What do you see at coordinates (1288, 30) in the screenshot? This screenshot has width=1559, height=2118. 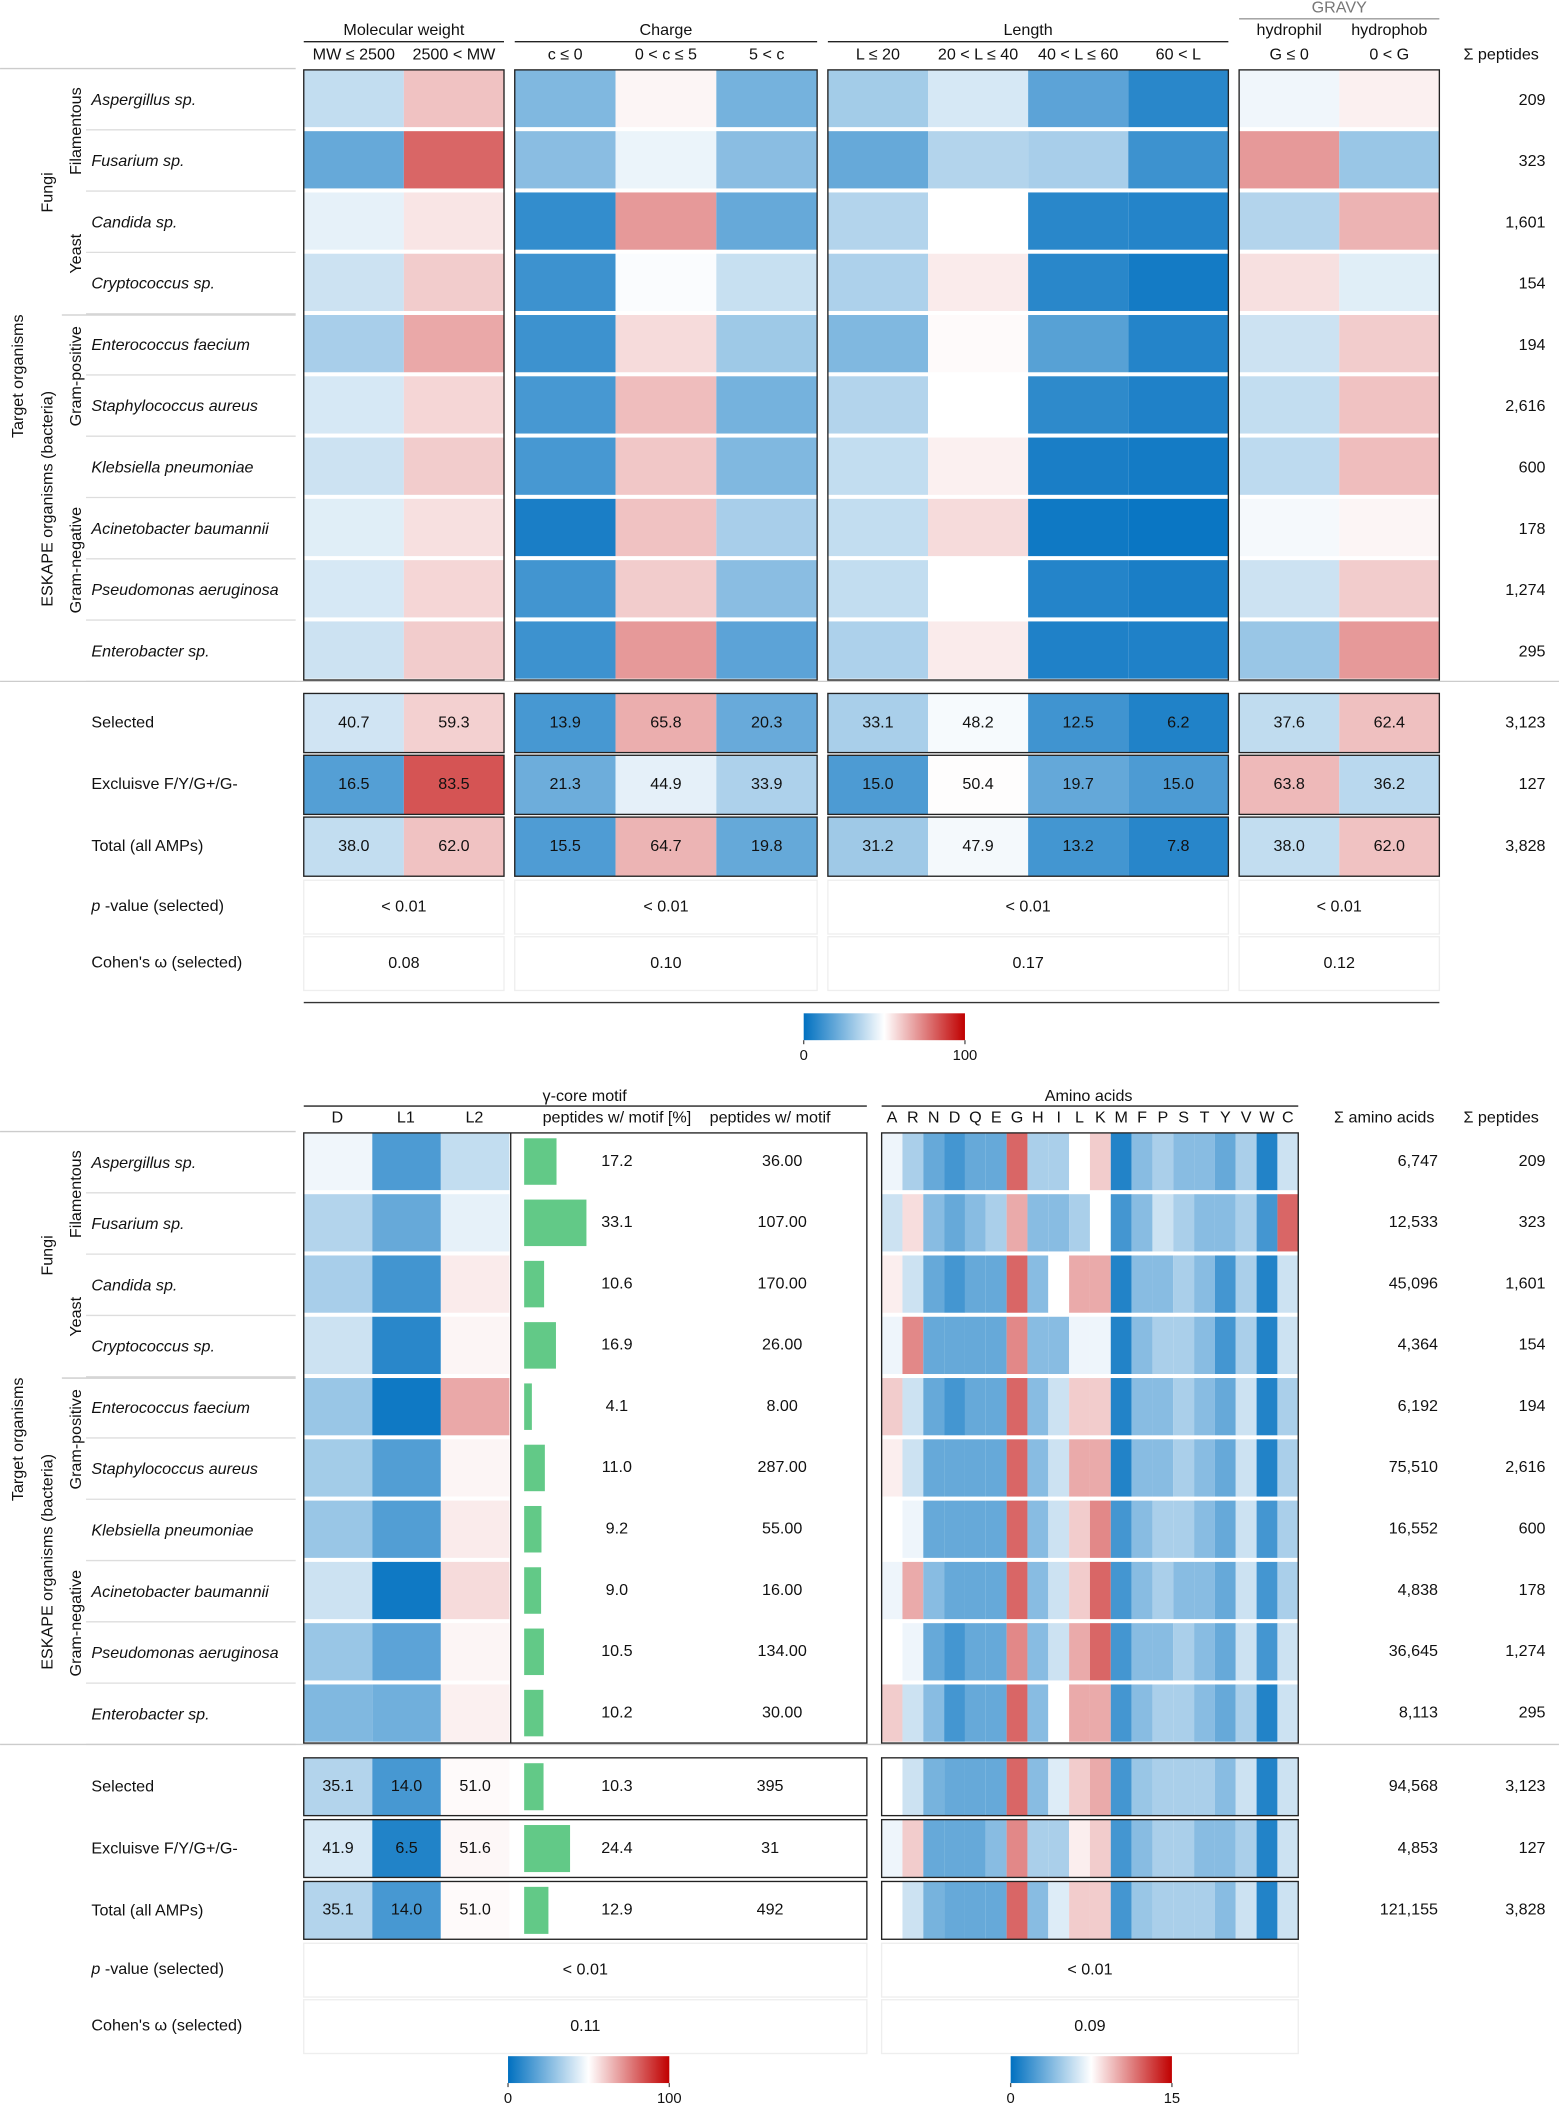 I see `column-subheader: hydrophil` at bounding box center [1288, 30].